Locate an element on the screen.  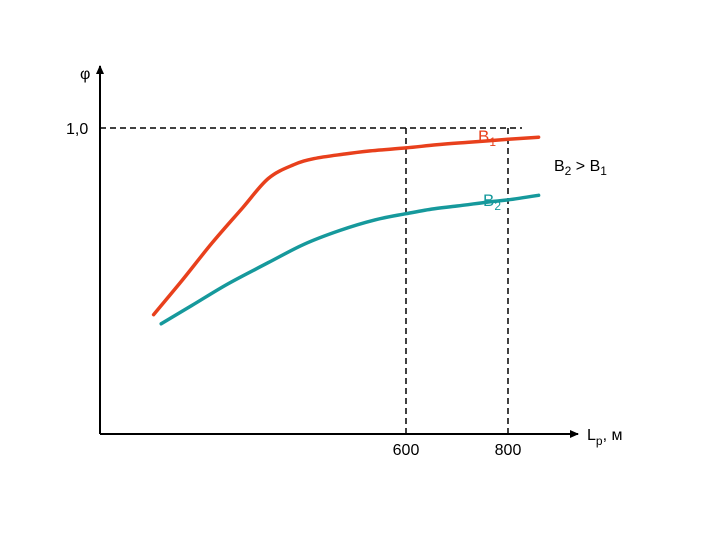
x-axis-label-subscript: р is located at coordinates (599, 441).